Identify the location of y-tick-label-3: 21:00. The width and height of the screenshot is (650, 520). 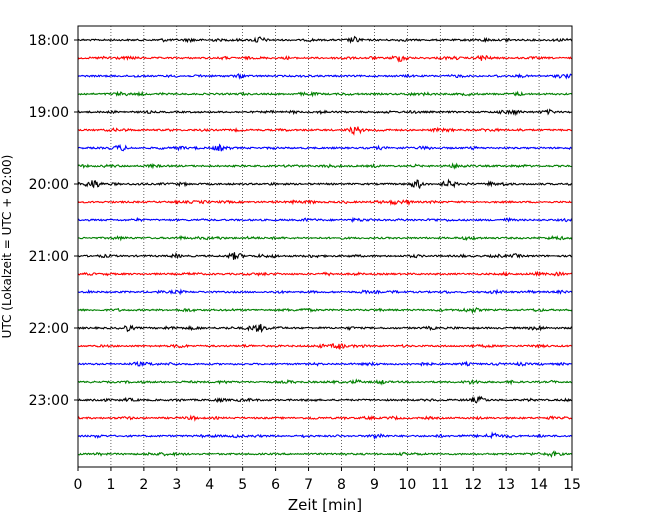
(49, 257).